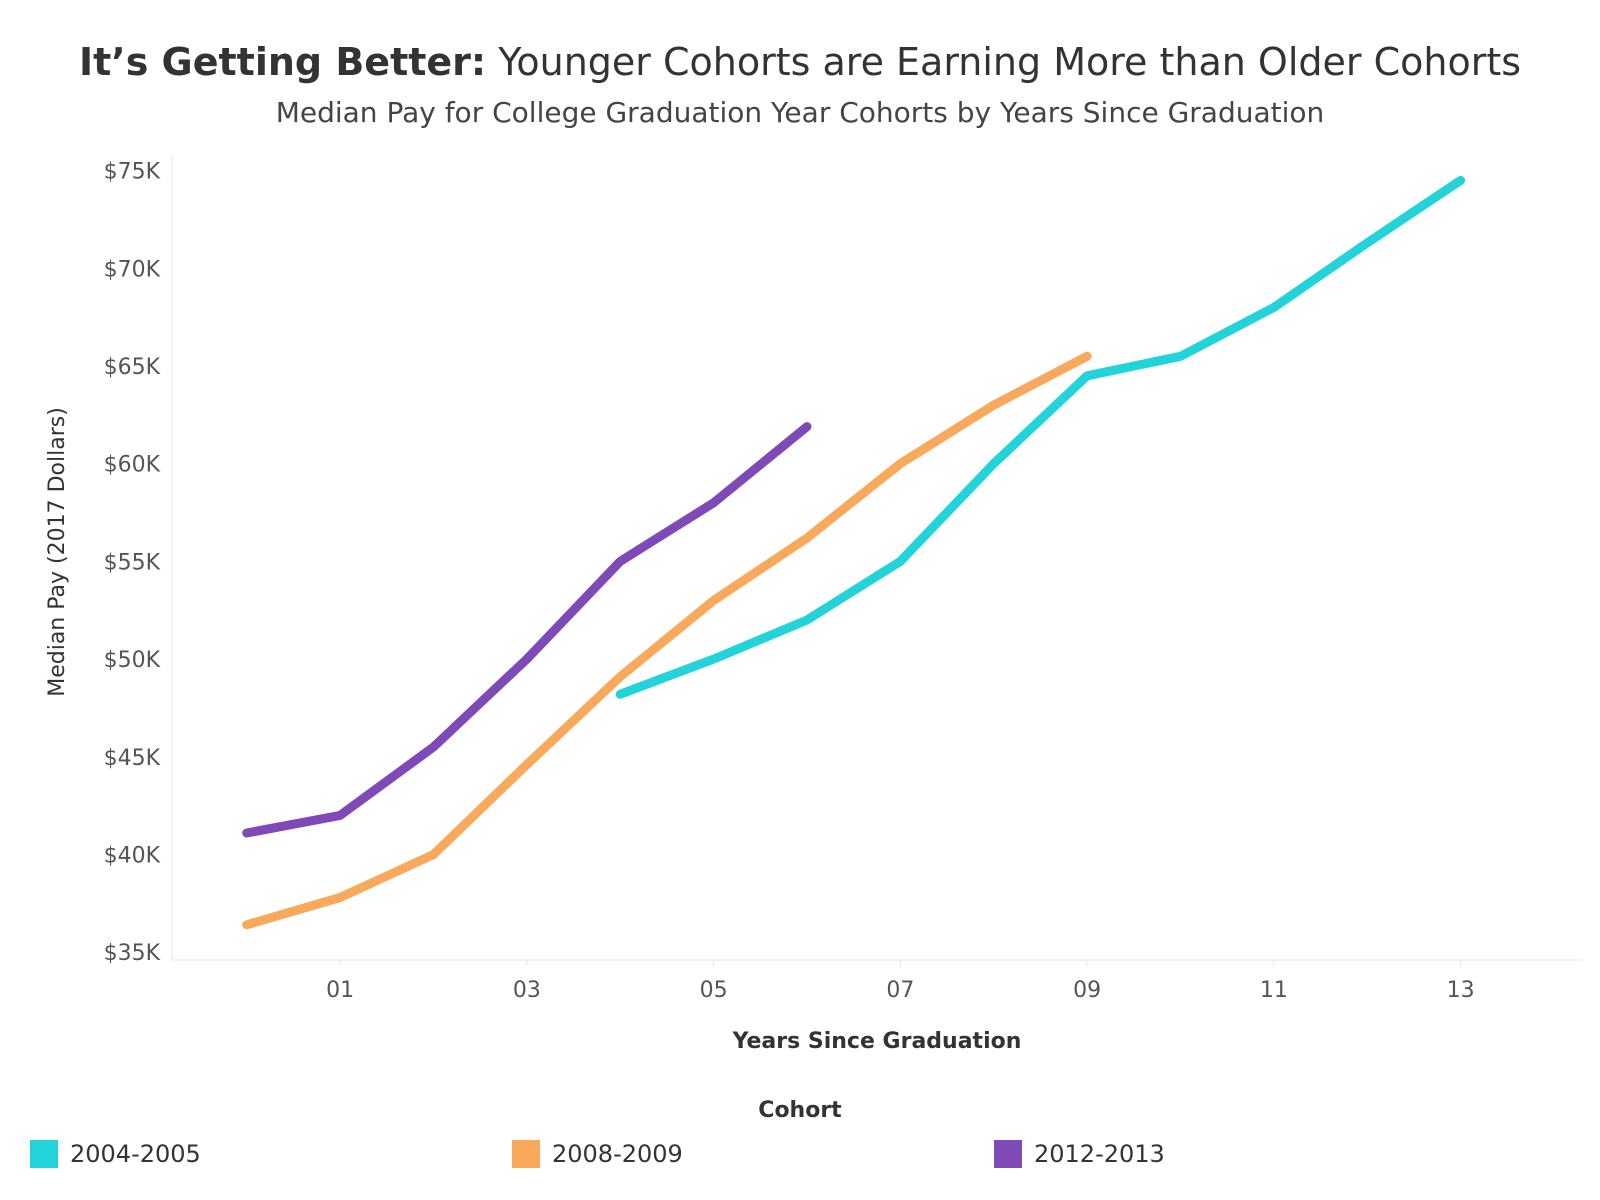  Describe the element at coordinates (132, 953) in the screenshot. I see `y-tick-label: $35K` at that location.